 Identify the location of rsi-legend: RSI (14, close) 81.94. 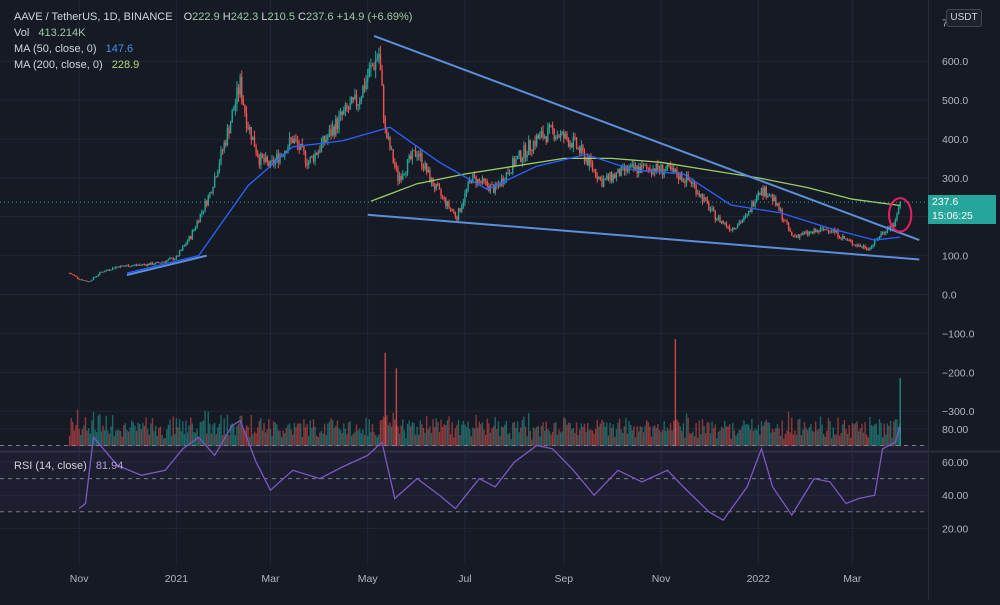
(68, 466).